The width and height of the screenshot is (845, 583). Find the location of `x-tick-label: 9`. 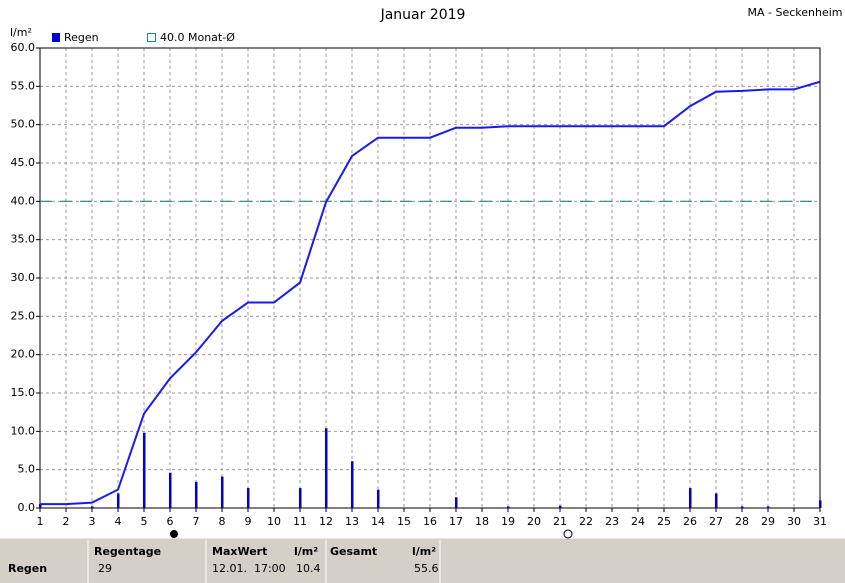

x-tick-label: 9 is located at coordinates (248, 521).